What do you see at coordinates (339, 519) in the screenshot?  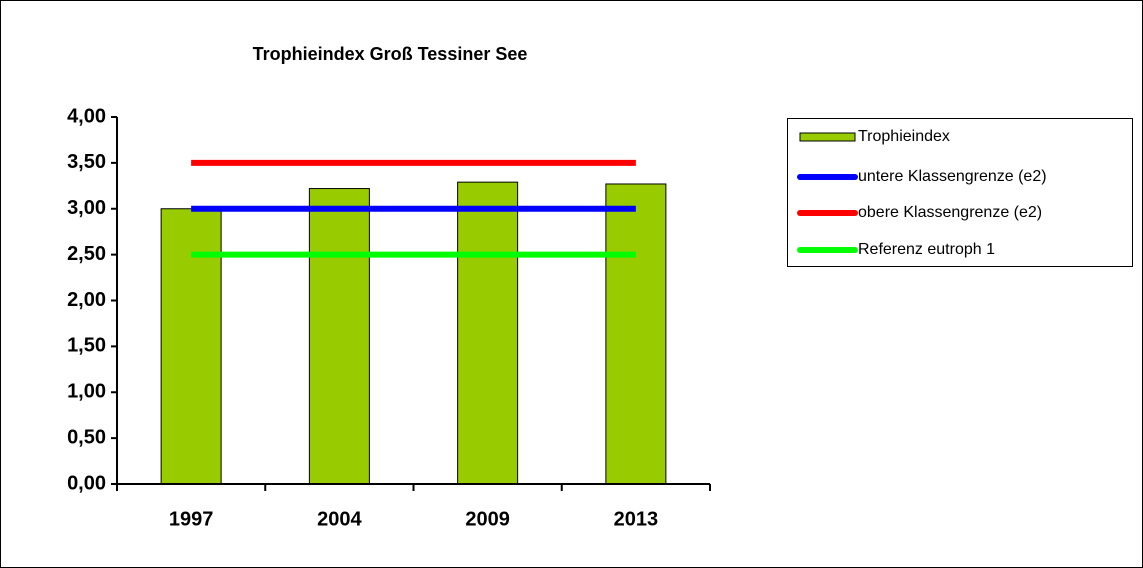 I see `x-tick-label: 2004` at bounding box center [339, 519].